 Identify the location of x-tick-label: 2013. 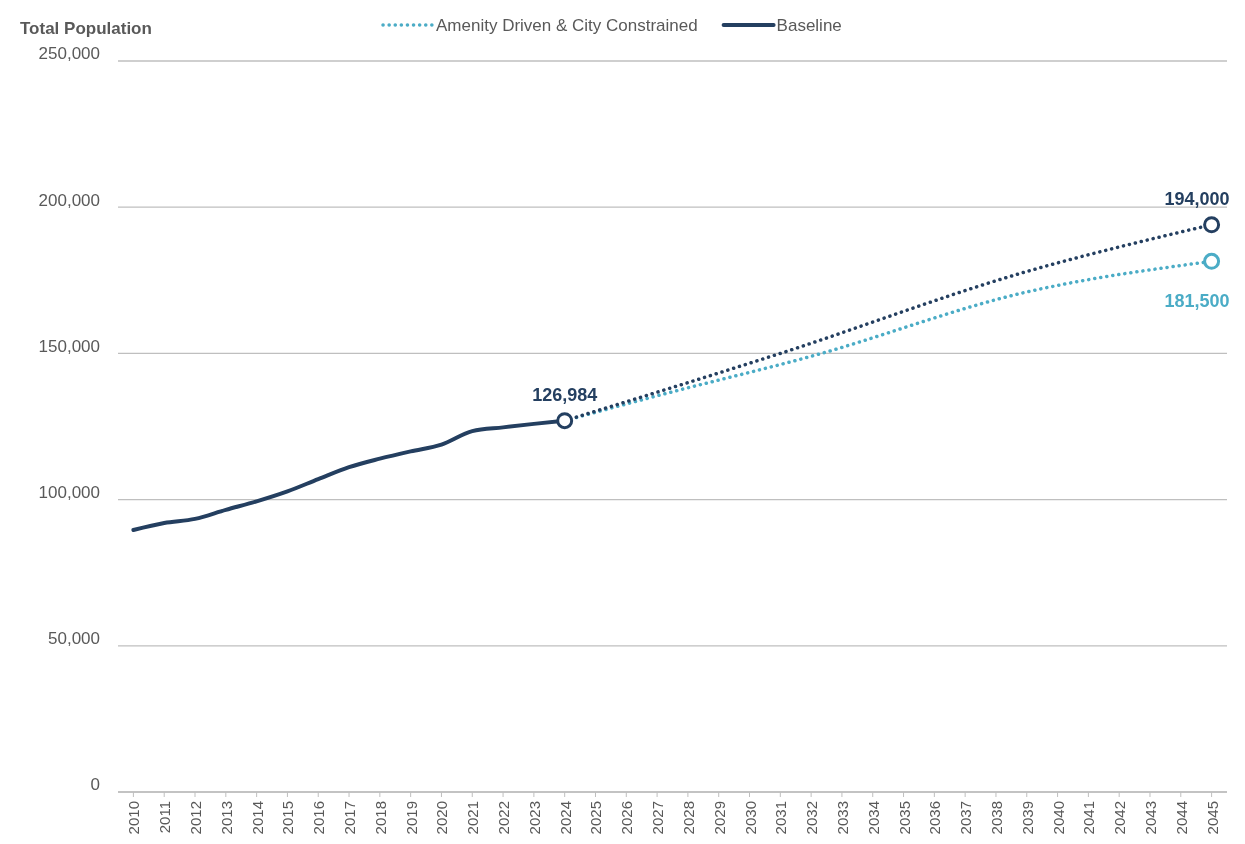
(226, 818).